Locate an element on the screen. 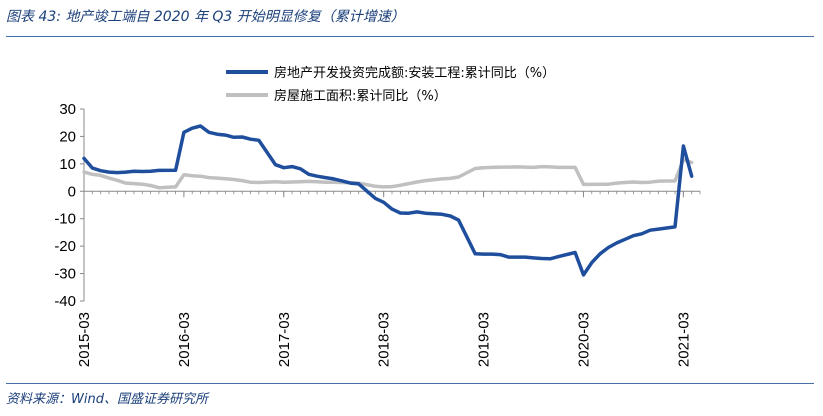 This screenshot has height=416, width=823. x-tick-label: 2021-03 is located at coordinates (683, 339).